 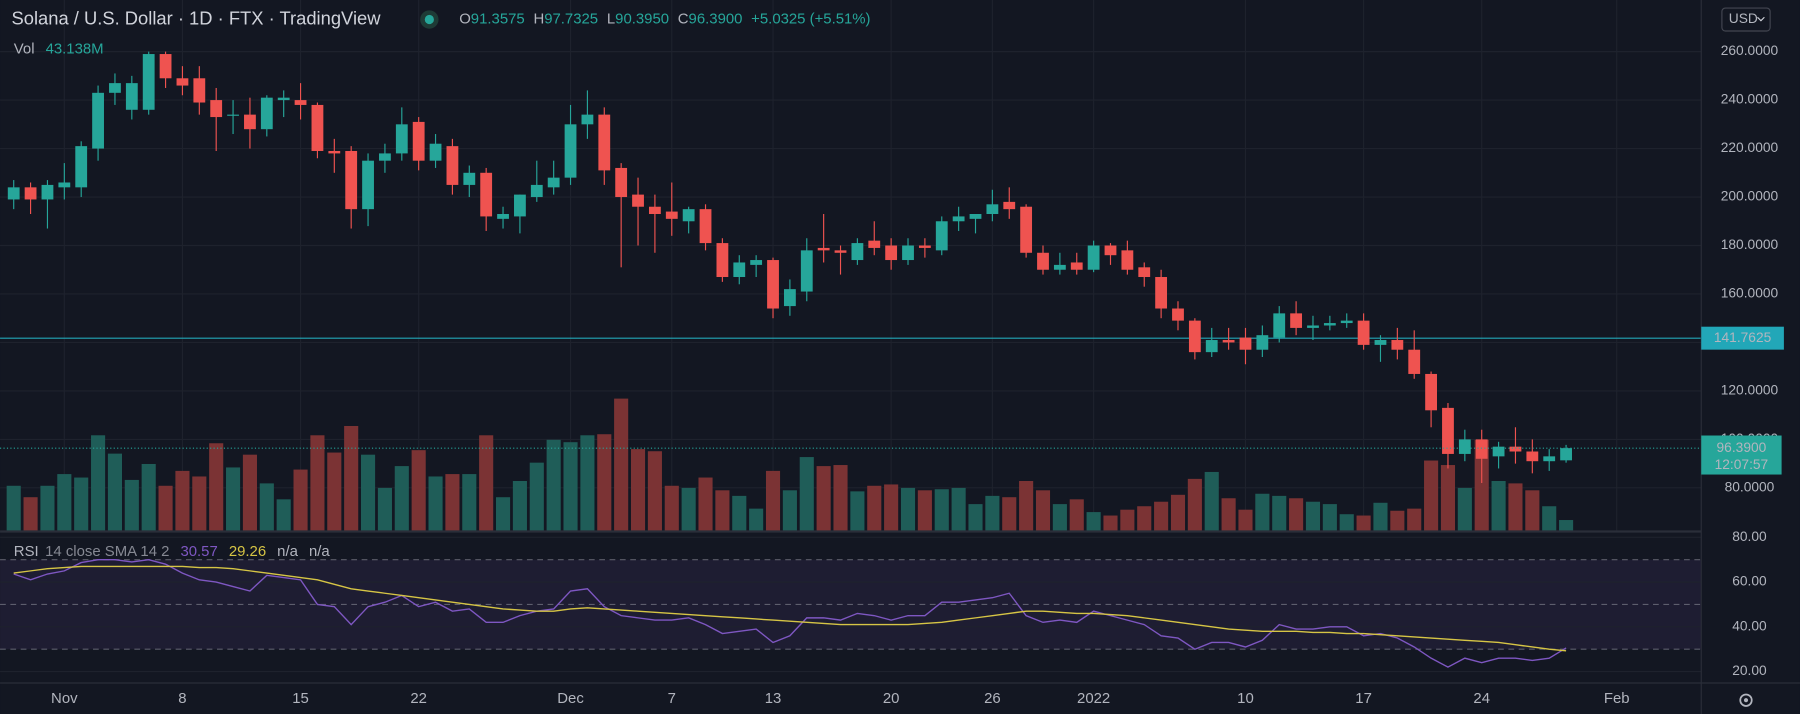 I want to click on gear, so click(x=1746, y=700).